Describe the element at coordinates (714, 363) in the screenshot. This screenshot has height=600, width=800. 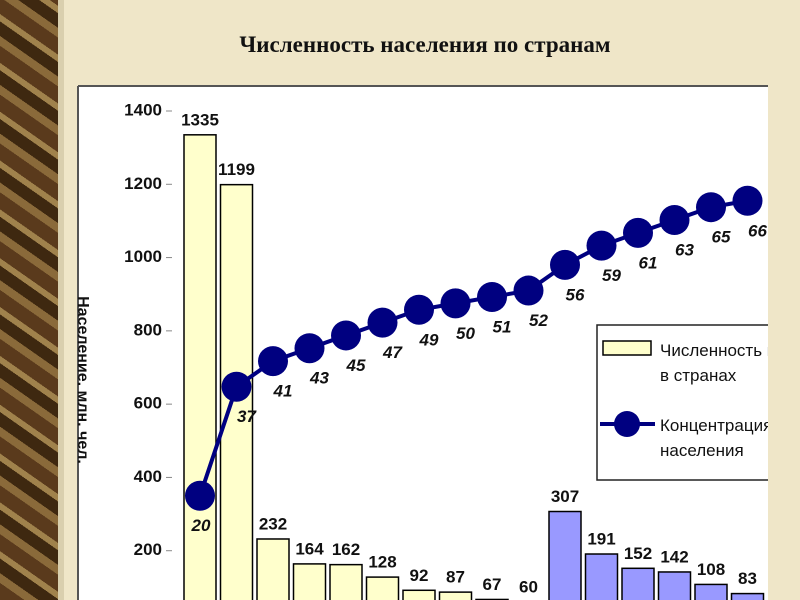
I see `legend-label: Численность населения в странах` at that location.